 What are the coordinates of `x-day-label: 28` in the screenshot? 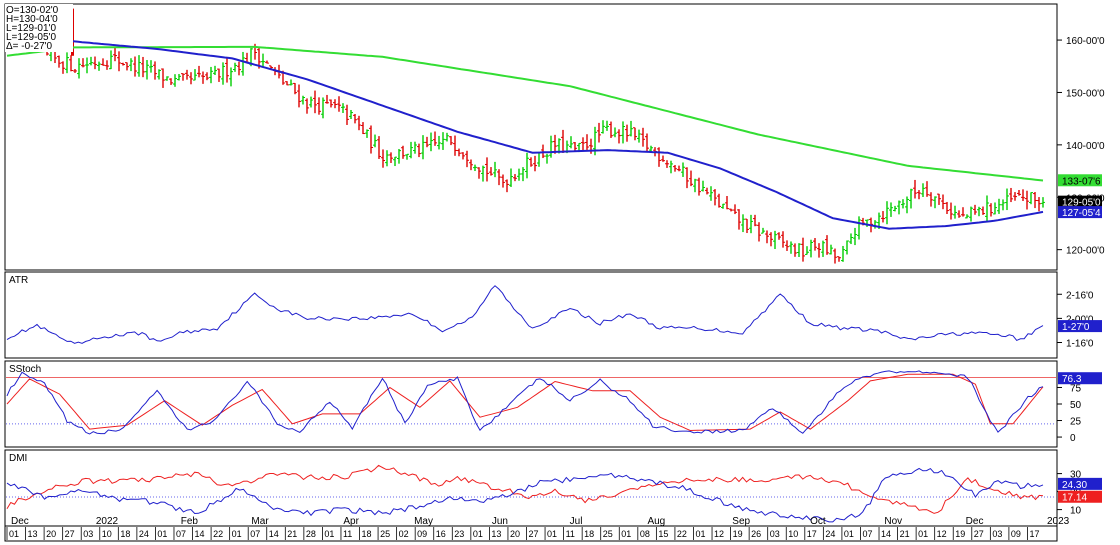 It's located at (311, 534).